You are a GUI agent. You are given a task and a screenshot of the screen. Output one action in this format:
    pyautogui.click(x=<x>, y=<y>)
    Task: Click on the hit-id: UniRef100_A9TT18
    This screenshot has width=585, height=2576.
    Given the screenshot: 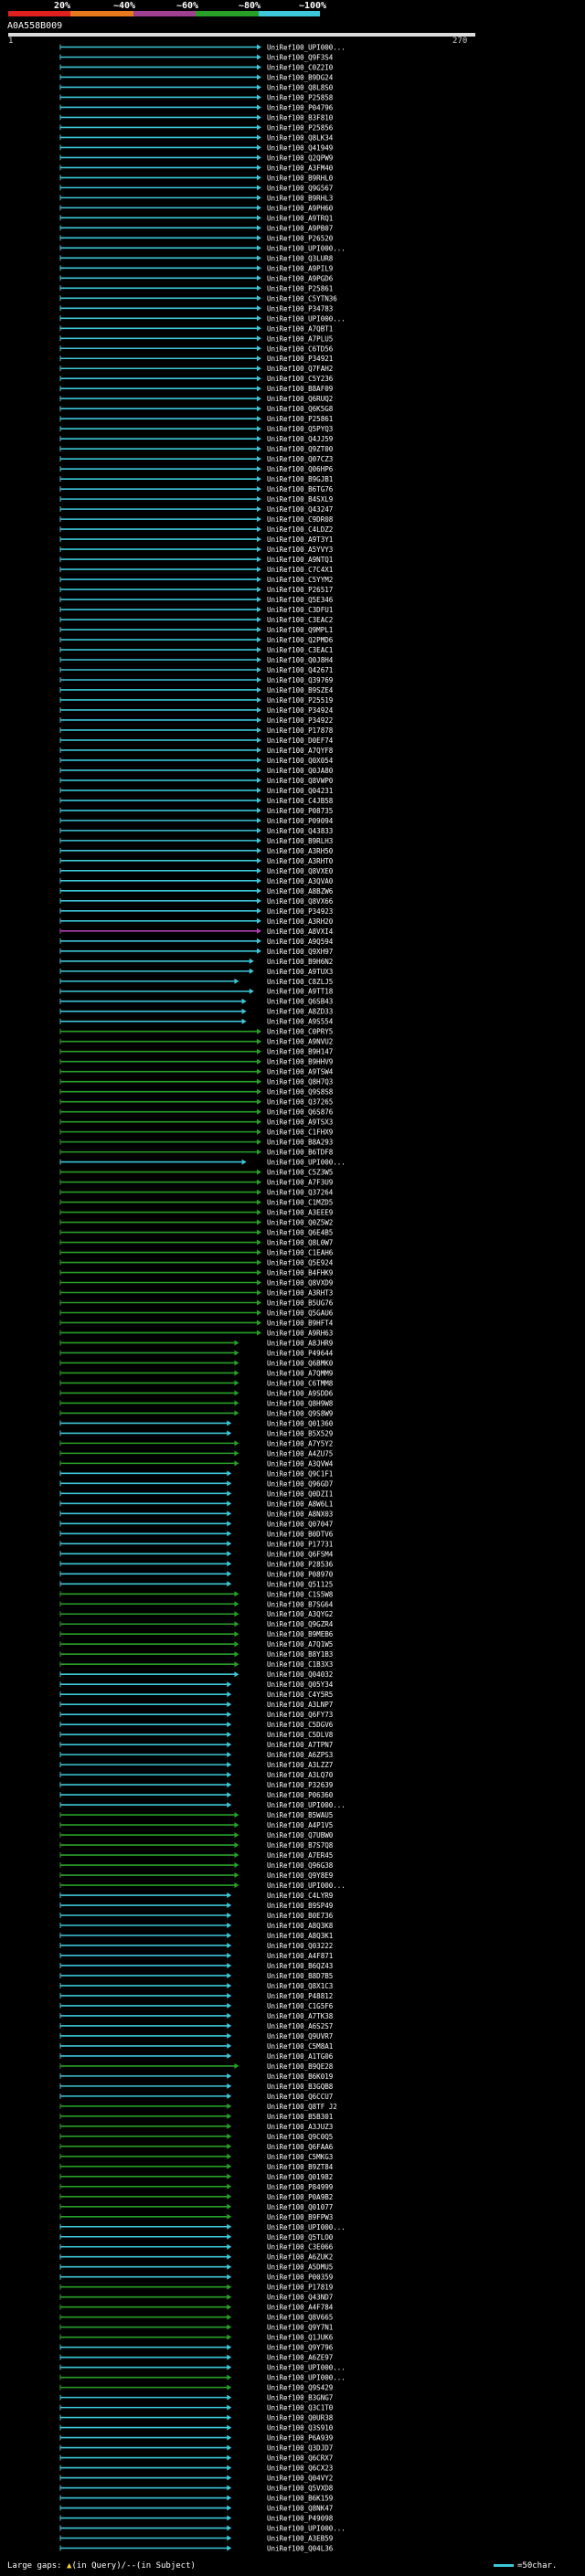 What is the action you would take?
    pyautogui.click(x=300, y=992)
    